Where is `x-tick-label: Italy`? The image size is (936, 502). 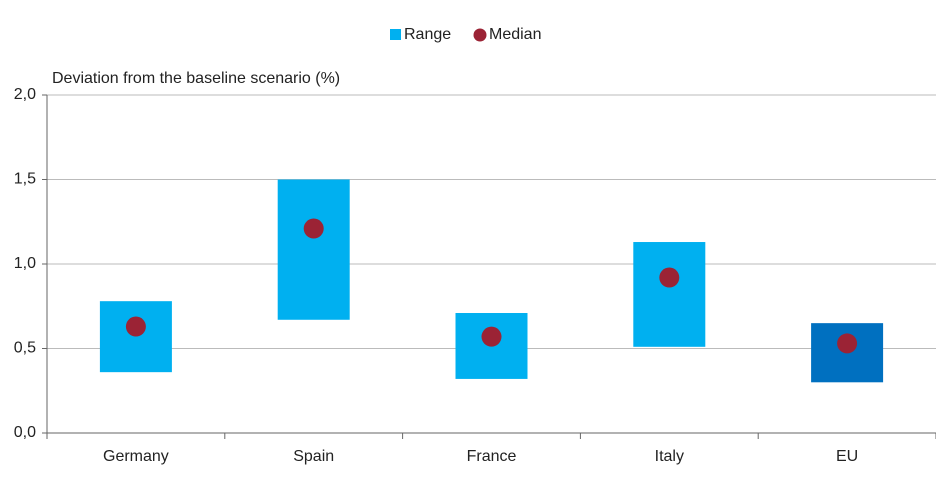 x-tick-label: Italy is located at coordinates (669, 456).